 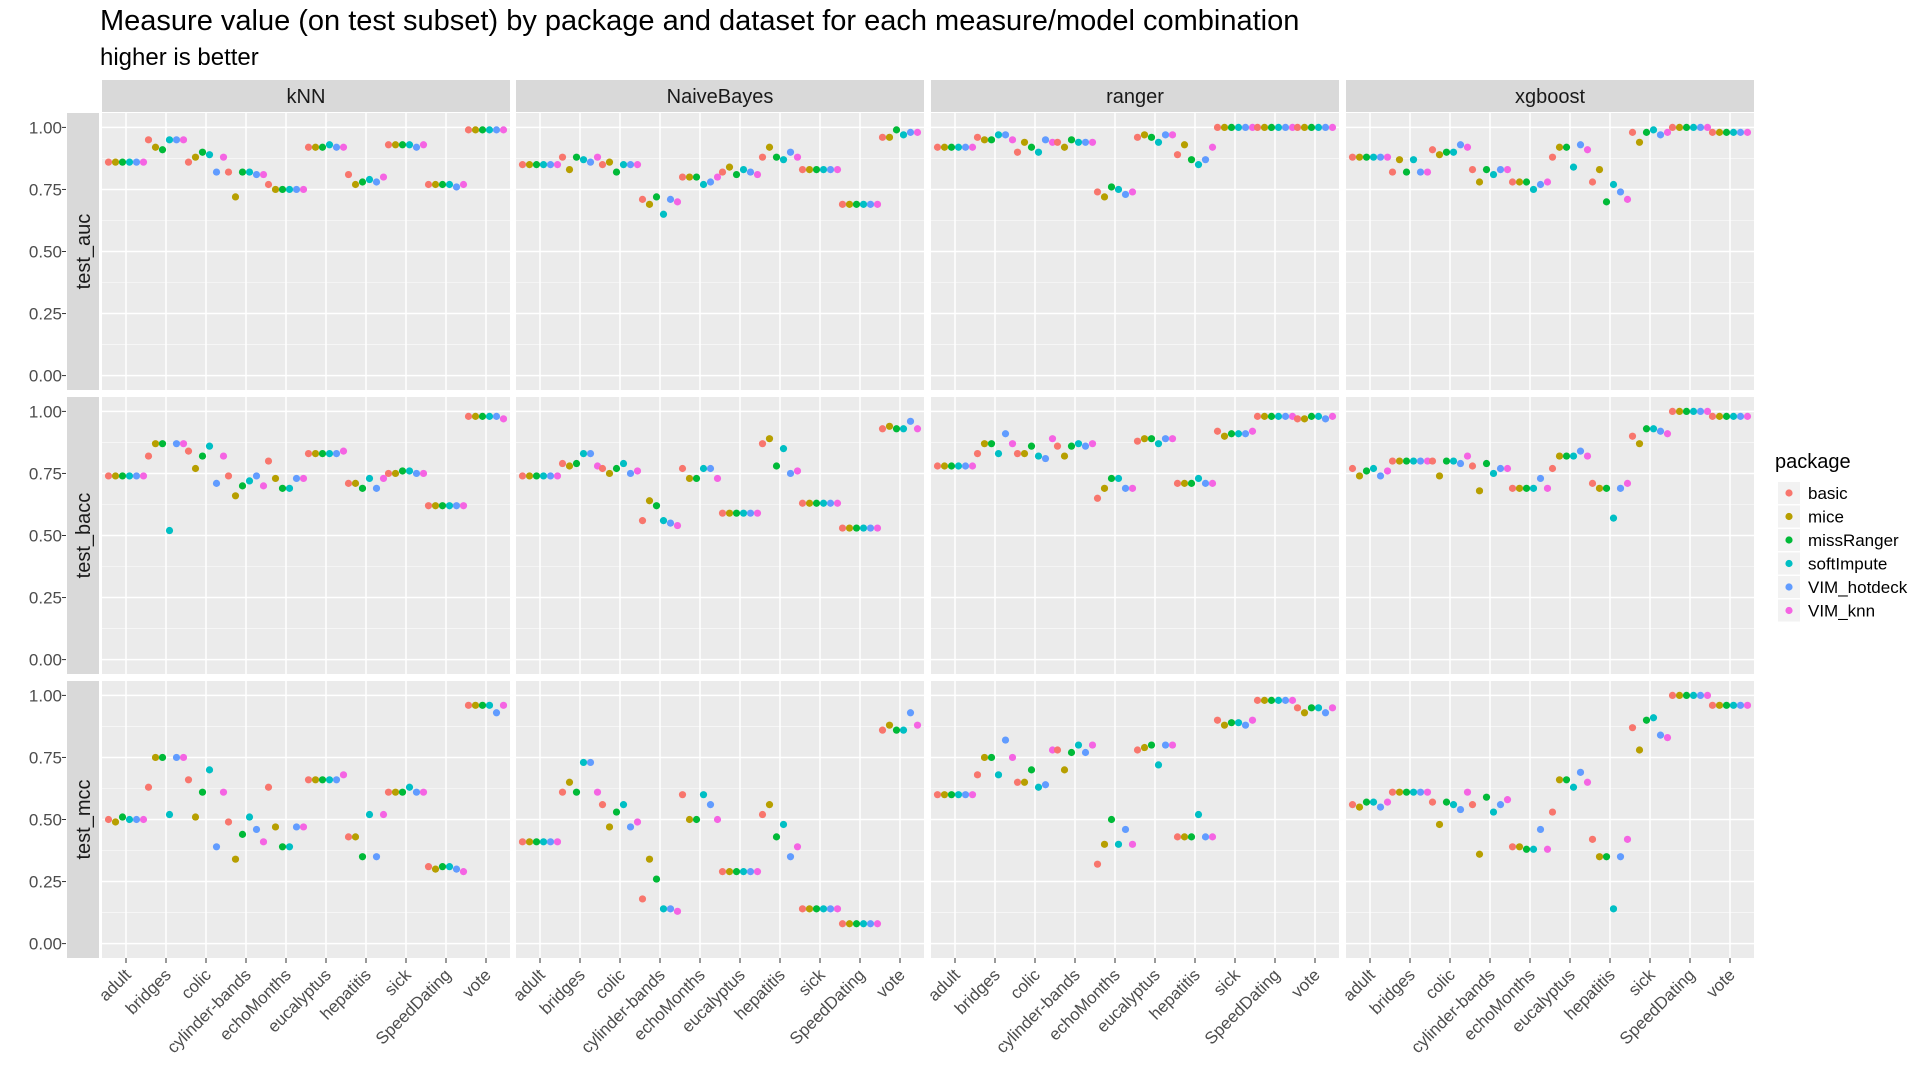 What do you see at coordinates (45, 314) in the screenshot?
I see `y-tick-label: 0.25` at bounding box center [45, 314].